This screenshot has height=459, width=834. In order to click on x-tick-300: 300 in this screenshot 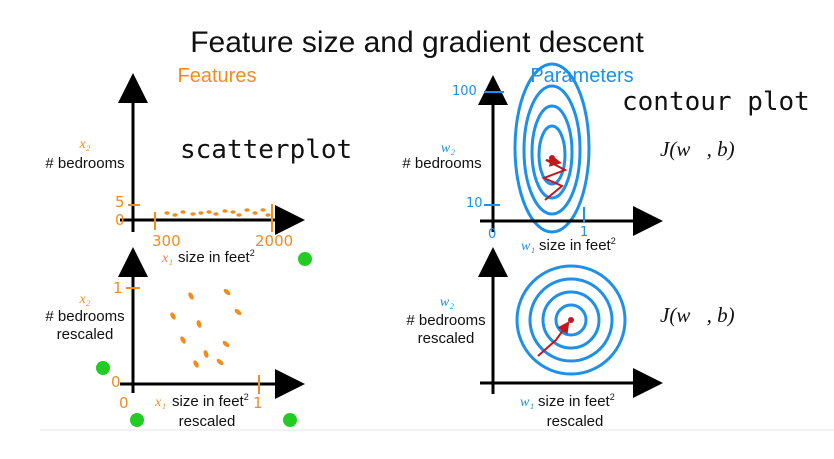, I will do `click(166, 241)`.